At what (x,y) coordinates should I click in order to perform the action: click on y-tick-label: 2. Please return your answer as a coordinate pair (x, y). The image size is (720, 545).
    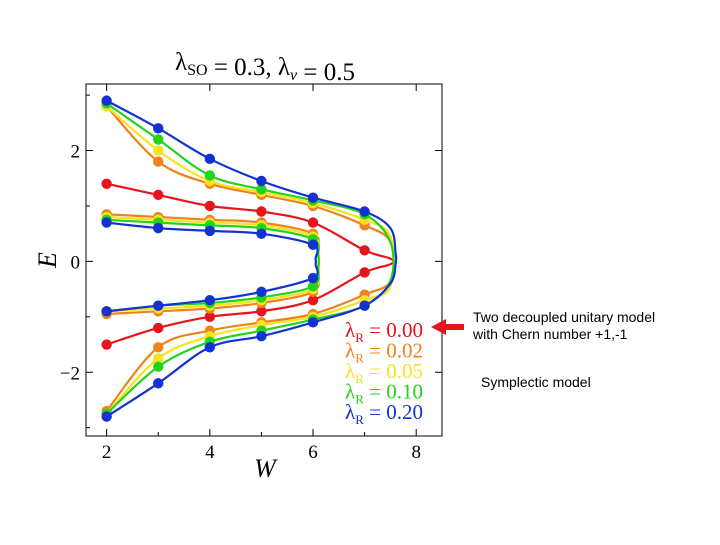
    Looking at the image, I should click on (76, 152).